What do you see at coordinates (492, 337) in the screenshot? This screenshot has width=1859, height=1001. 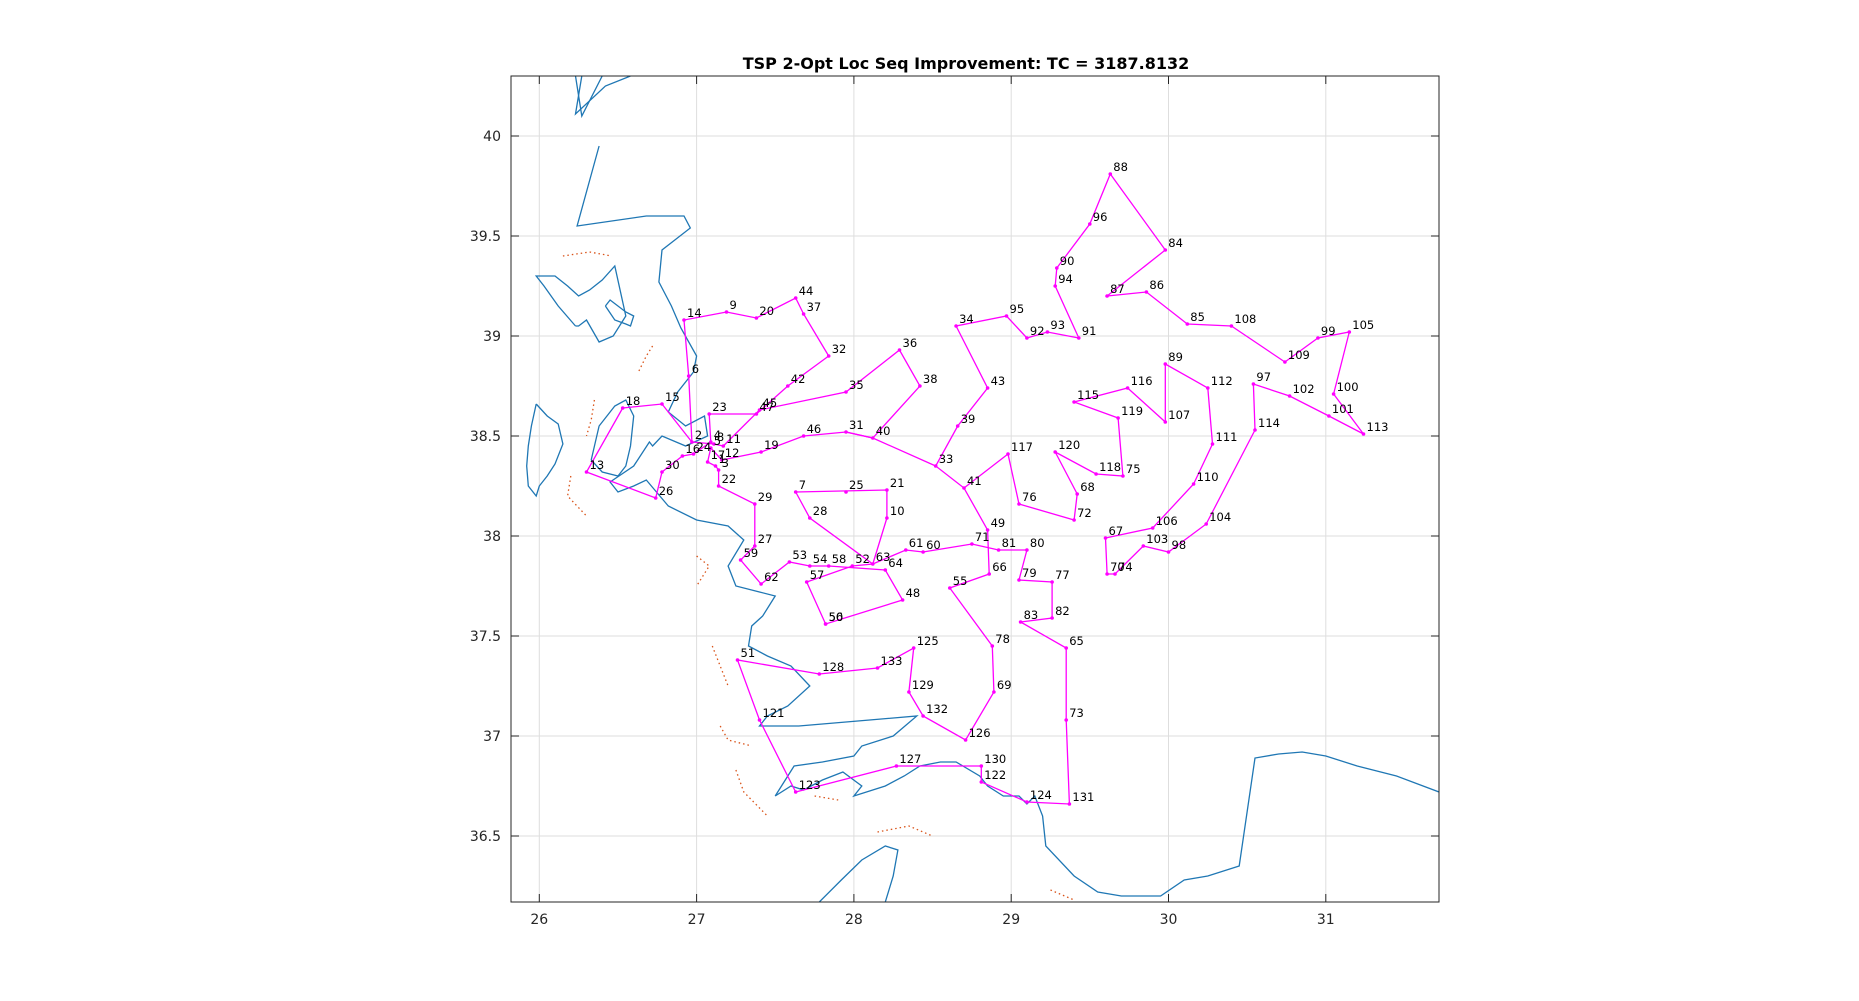 I see `y-tick-label: 39` at bounding box center [492, 337].